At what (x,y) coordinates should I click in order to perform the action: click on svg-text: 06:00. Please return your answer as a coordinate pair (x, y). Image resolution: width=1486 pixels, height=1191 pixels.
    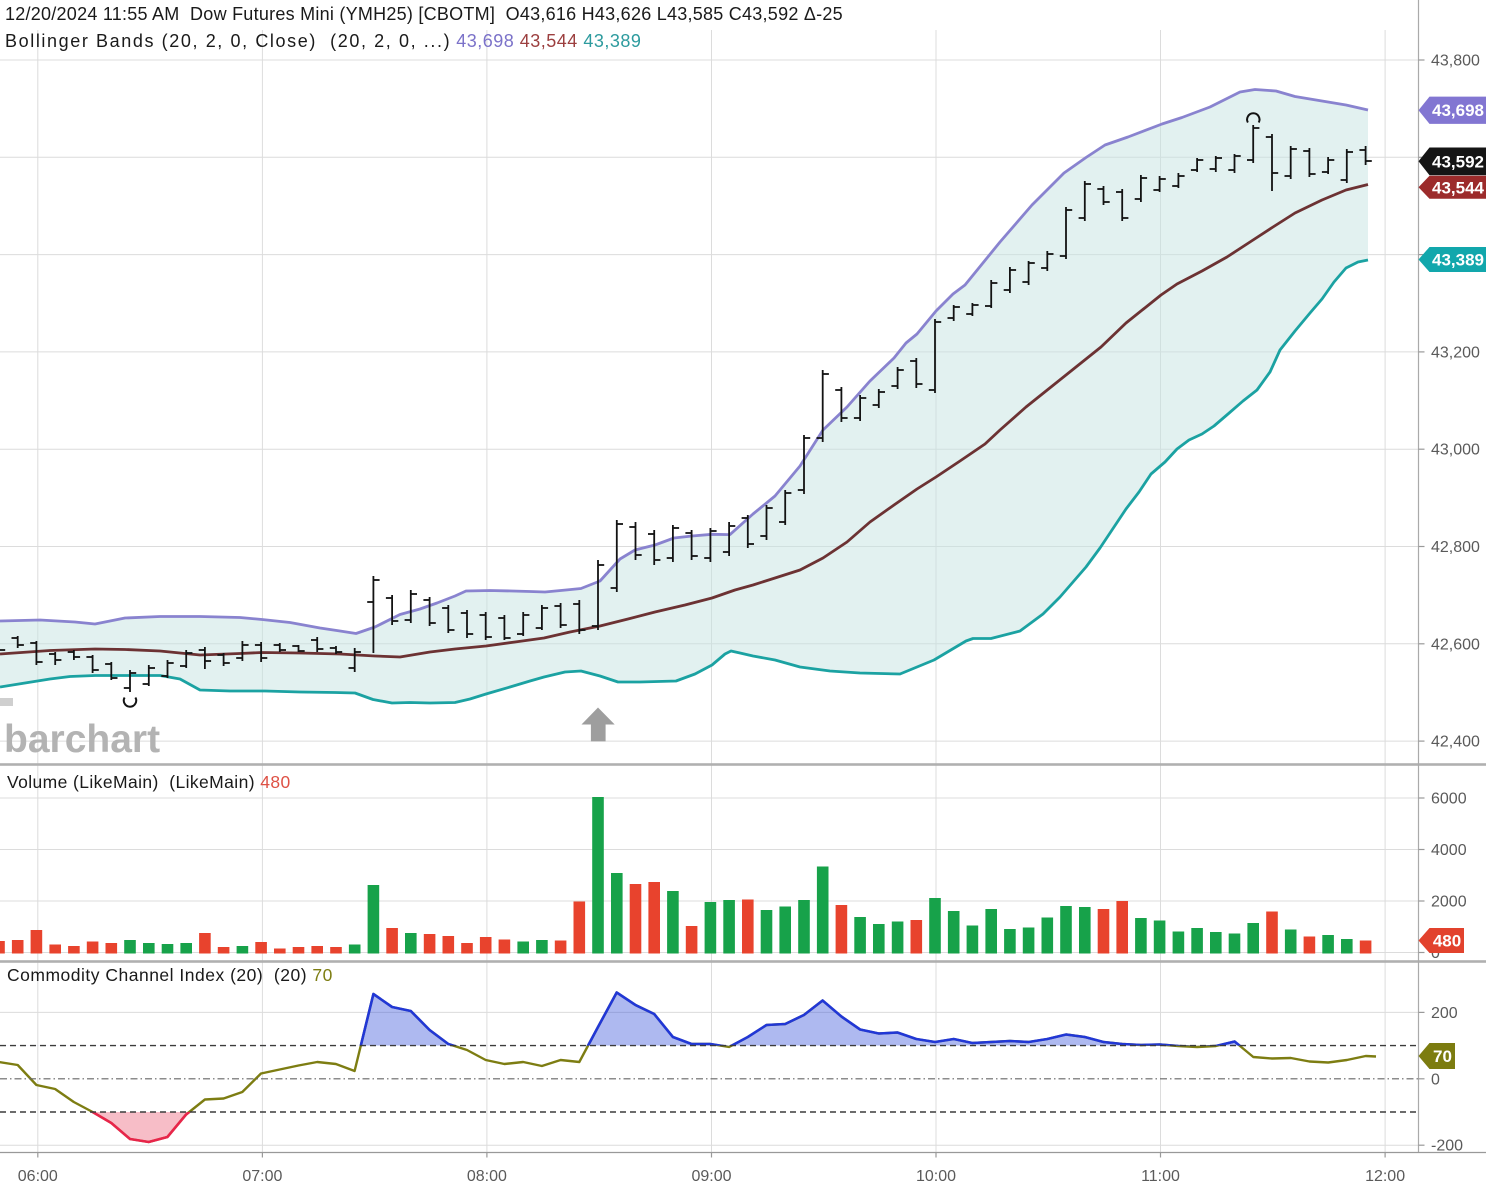
    Looking at the image, I should click on (38, 1176).